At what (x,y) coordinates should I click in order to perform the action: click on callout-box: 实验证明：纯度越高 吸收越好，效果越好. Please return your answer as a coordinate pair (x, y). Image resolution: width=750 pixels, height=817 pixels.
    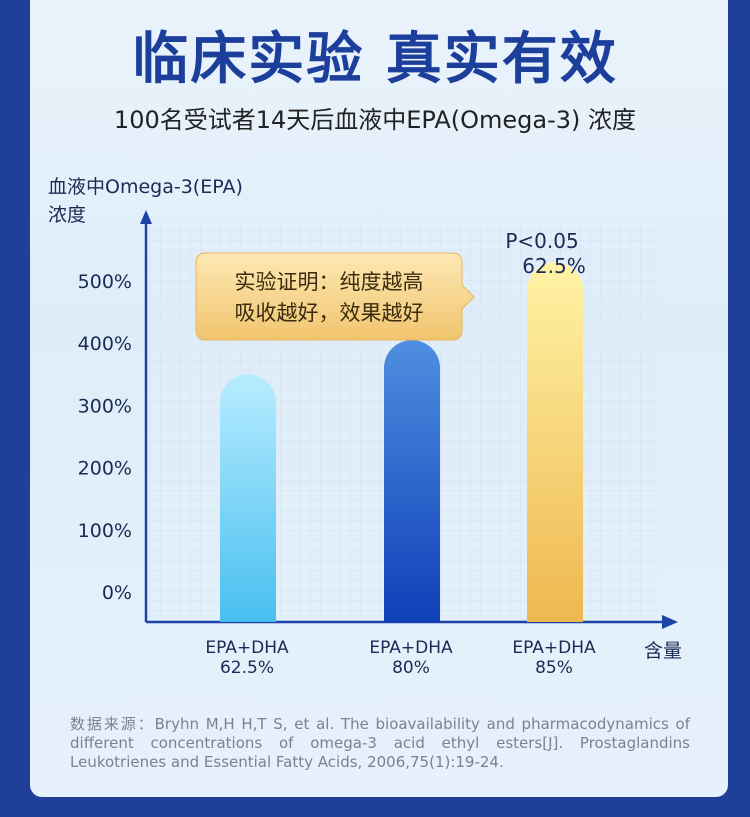
    Looking at the image, I should click on (335, 296).